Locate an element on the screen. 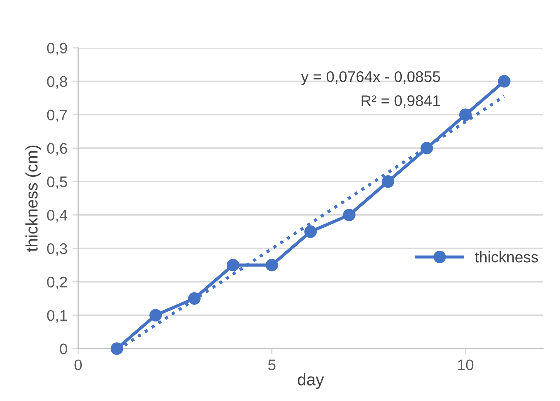 The height and width of the screenshot is (401, 560). x-axis-title: day is located at coordinates (311, 382).